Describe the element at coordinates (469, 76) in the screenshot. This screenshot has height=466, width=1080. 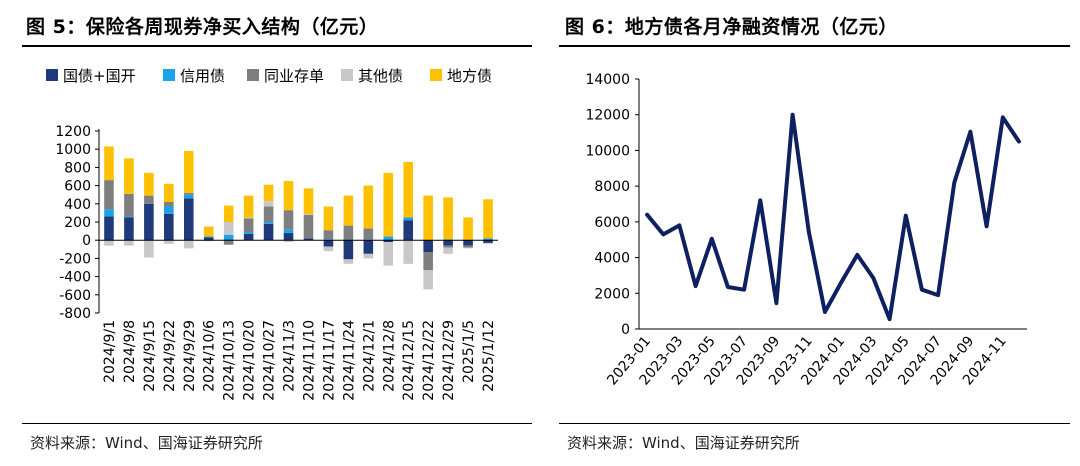
I see `legend-label: 地方债` at that location.